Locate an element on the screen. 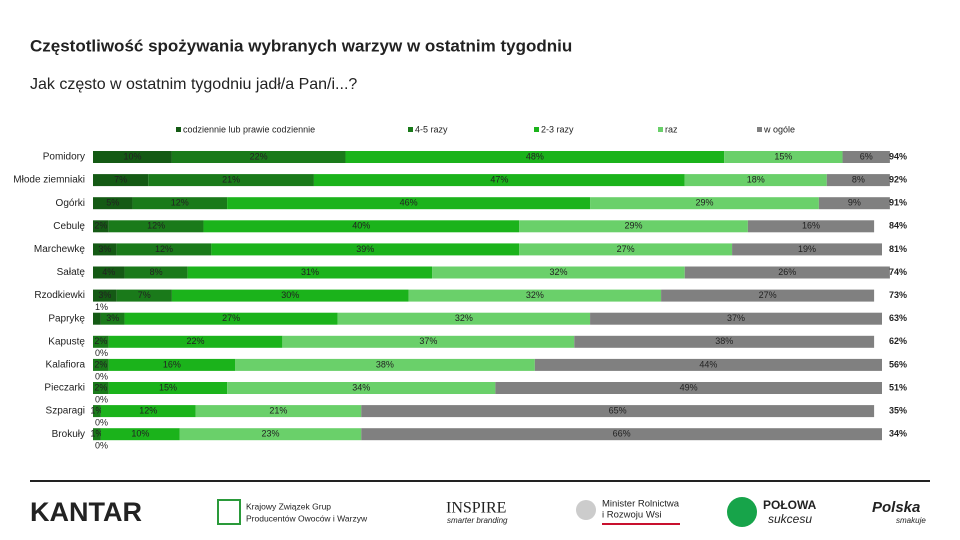 The width and height of the screenshot is (960, 540). logo-ministry: Minister Rolnictwa is located at coordinates (641, 504).